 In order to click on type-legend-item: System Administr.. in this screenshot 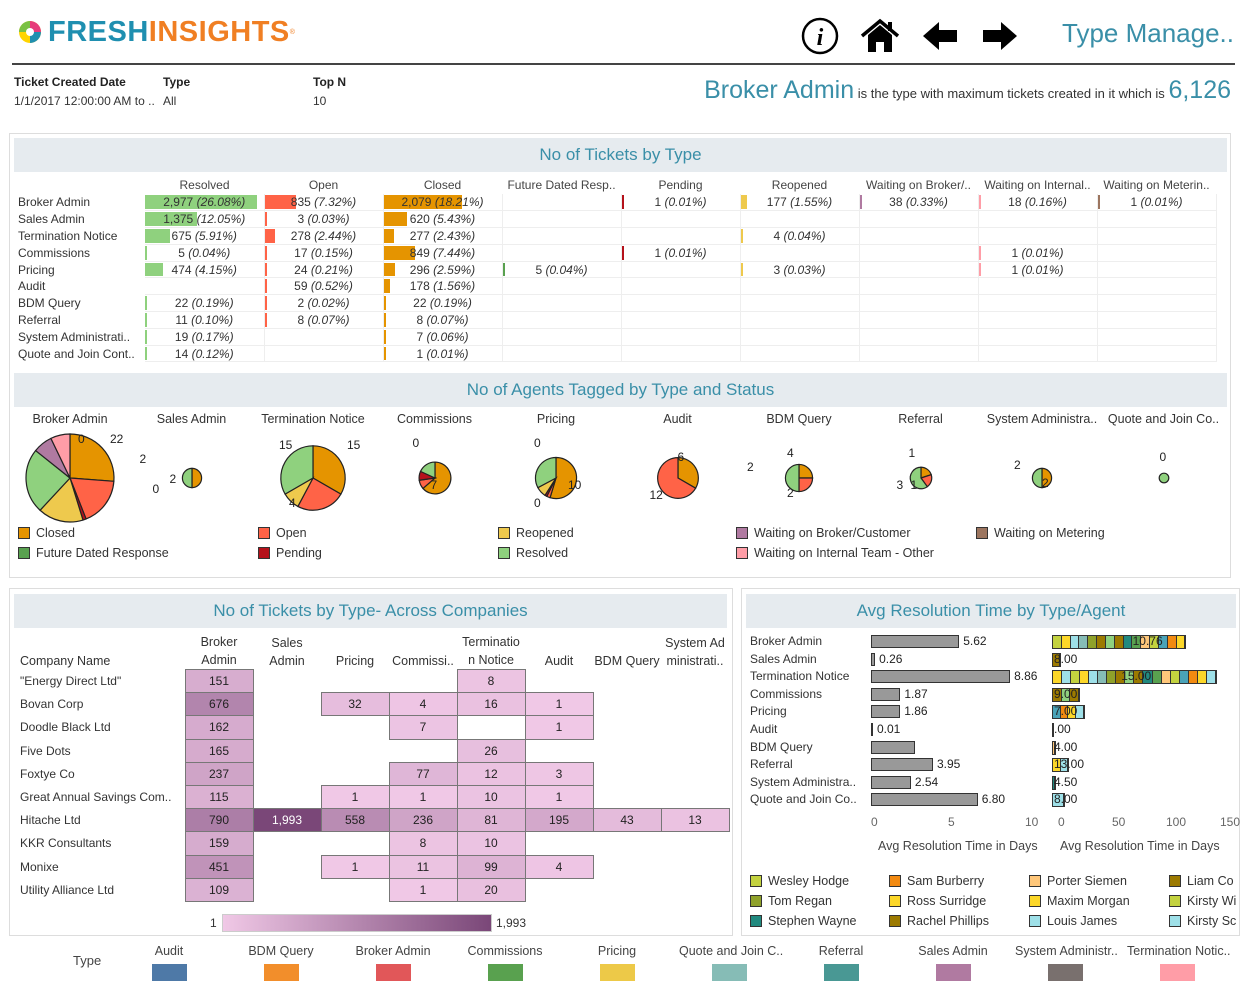, I will do `click(1066, 962)`.